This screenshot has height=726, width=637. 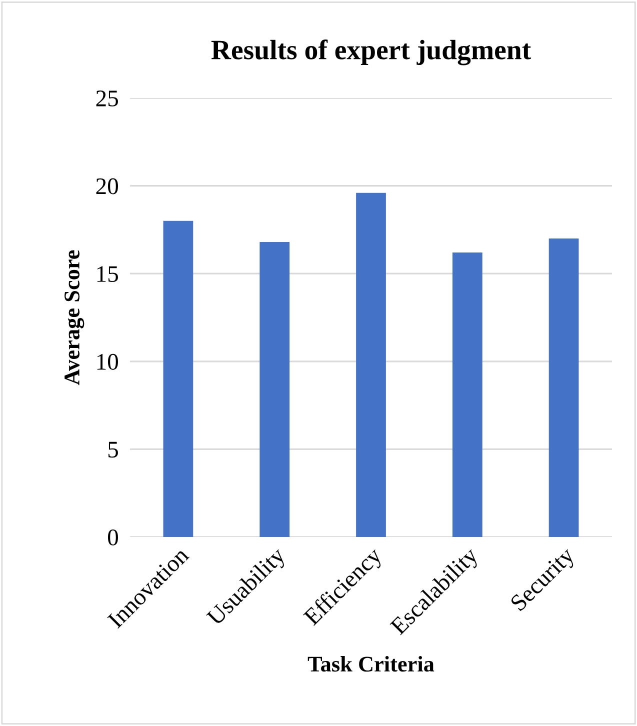 What do you see at coordinates (113, 537) in the screenshot?
I see `y-tick-label: 0` at bounding box center [113, 537].